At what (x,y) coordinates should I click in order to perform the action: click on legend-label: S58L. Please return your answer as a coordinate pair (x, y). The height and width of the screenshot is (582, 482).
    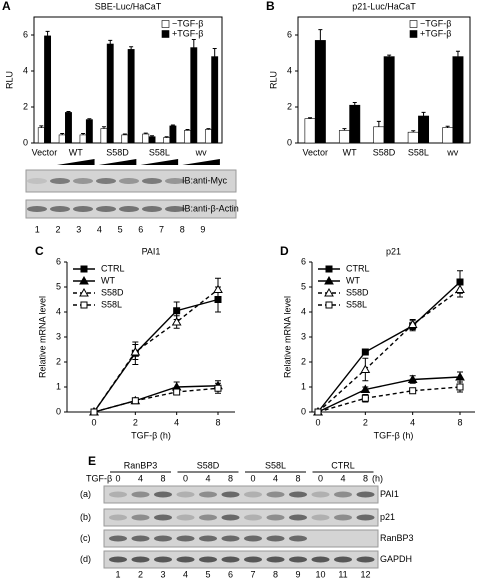
    Looking at the image, I should click on (111, 304).